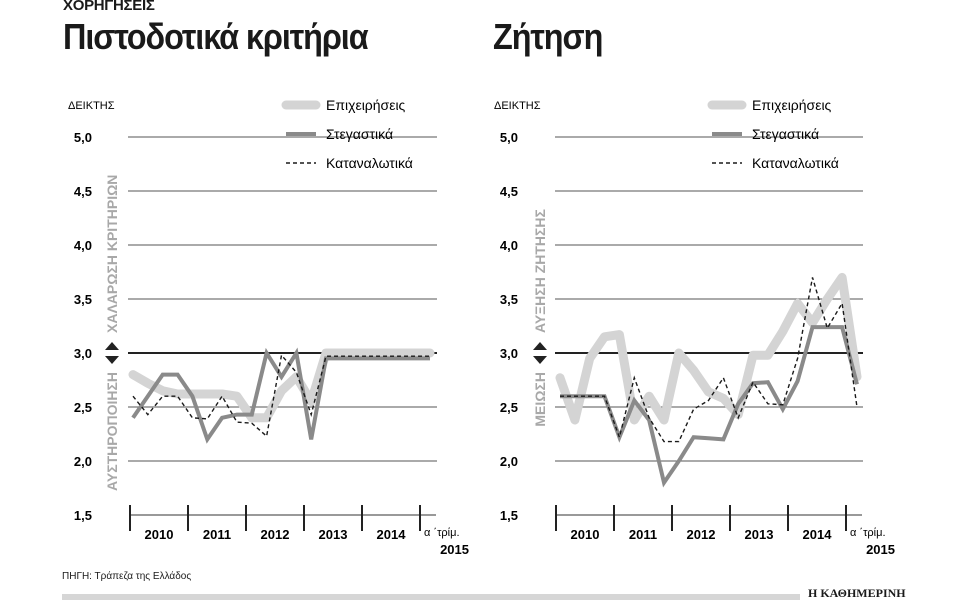  I want to click on chart0-y-tick-label: 3,5, so click(83, 299).